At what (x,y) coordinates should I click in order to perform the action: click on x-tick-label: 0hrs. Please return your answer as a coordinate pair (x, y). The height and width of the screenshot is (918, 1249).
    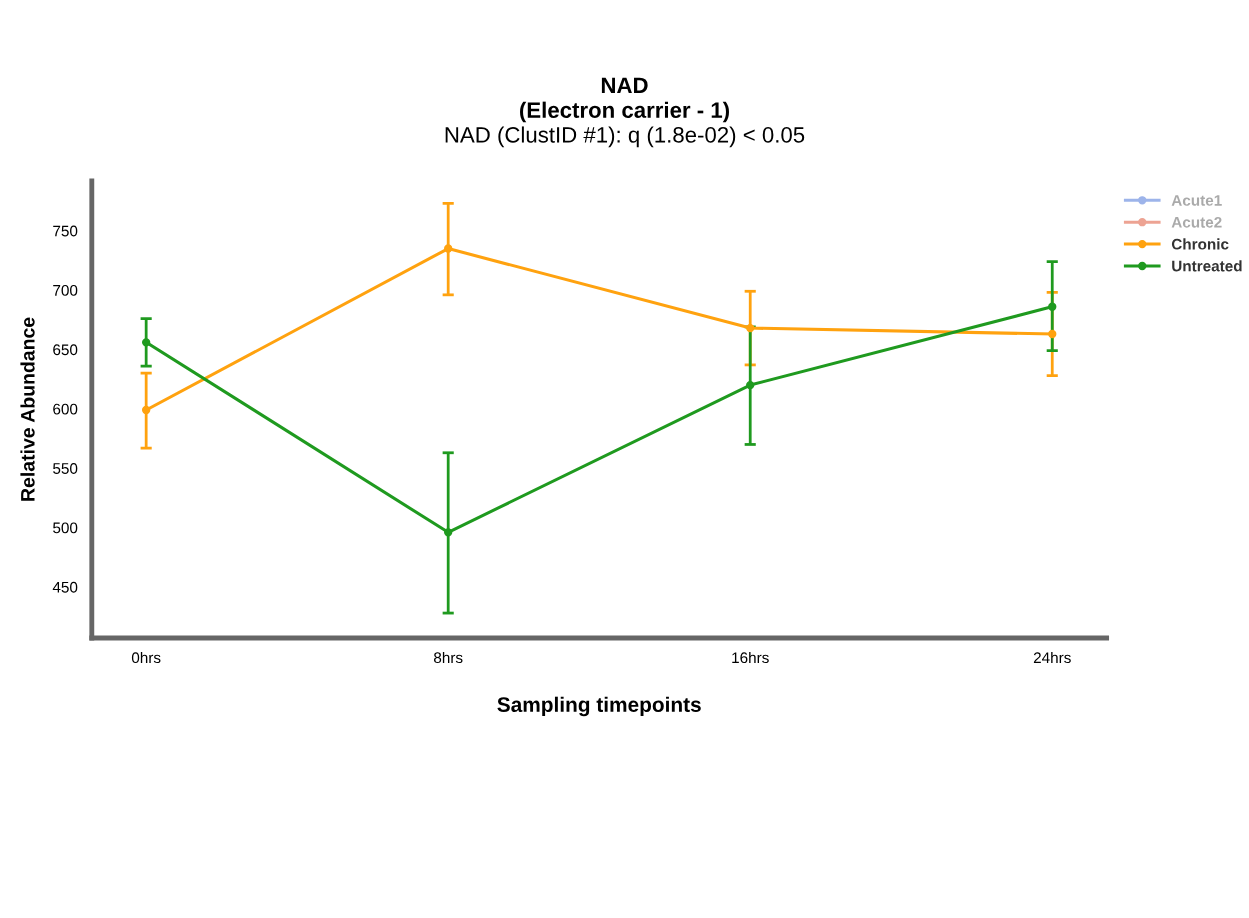
    Looking at the image, I should click on (146, 657).